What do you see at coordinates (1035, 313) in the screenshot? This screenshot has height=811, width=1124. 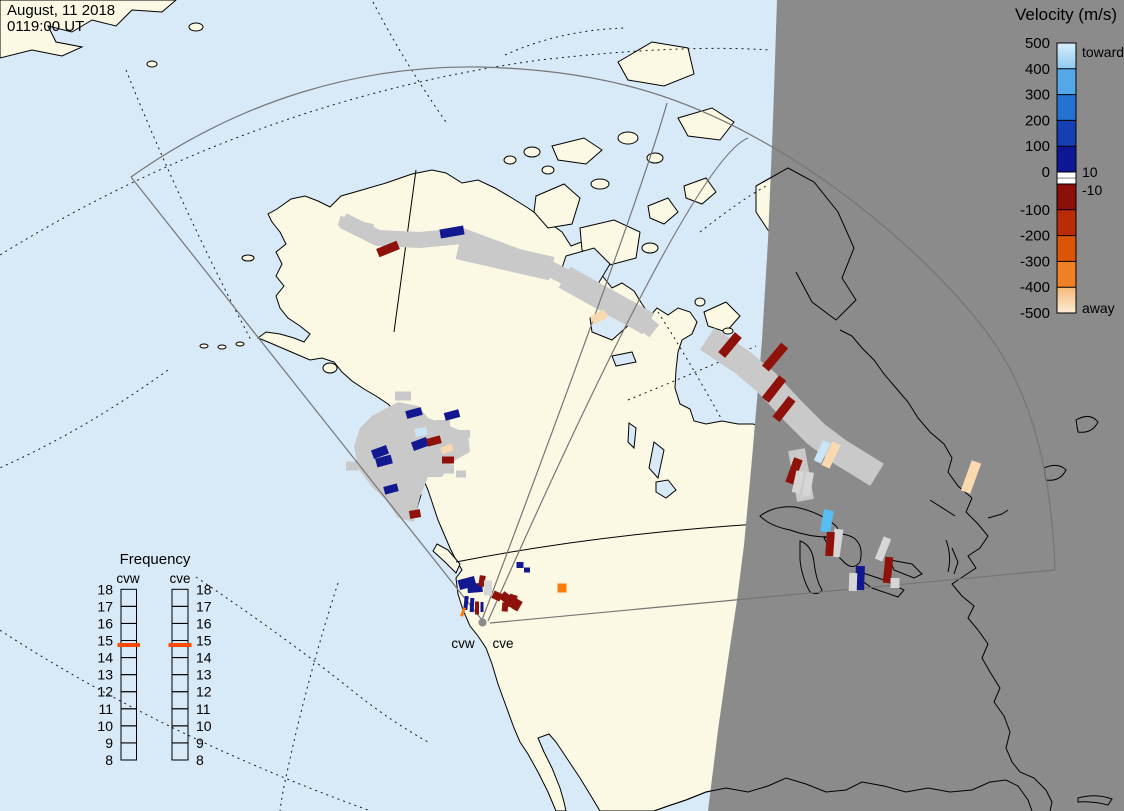 I see `velocity-tick-label: -500` at bounding box center [1035, 313].